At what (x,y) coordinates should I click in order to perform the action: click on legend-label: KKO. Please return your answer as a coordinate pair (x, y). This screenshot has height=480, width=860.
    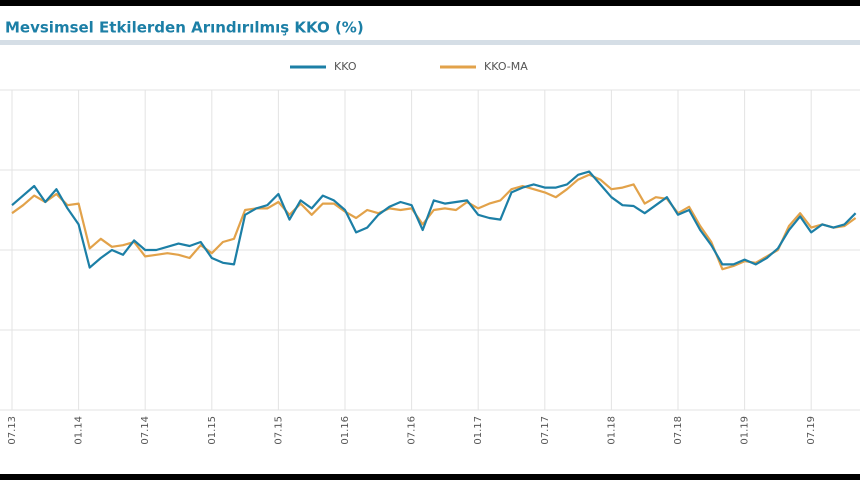
    Looking at the image, I should click on (345, 66).